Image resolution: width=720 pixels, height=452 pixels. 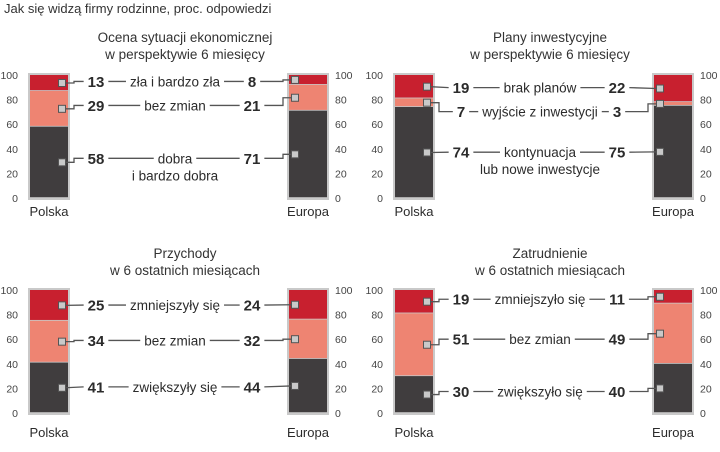 What do you see at coordinates (540, 299) in the screenshot?
I see `series-label: zmniejszyło się` at bounding box center [540, 299].